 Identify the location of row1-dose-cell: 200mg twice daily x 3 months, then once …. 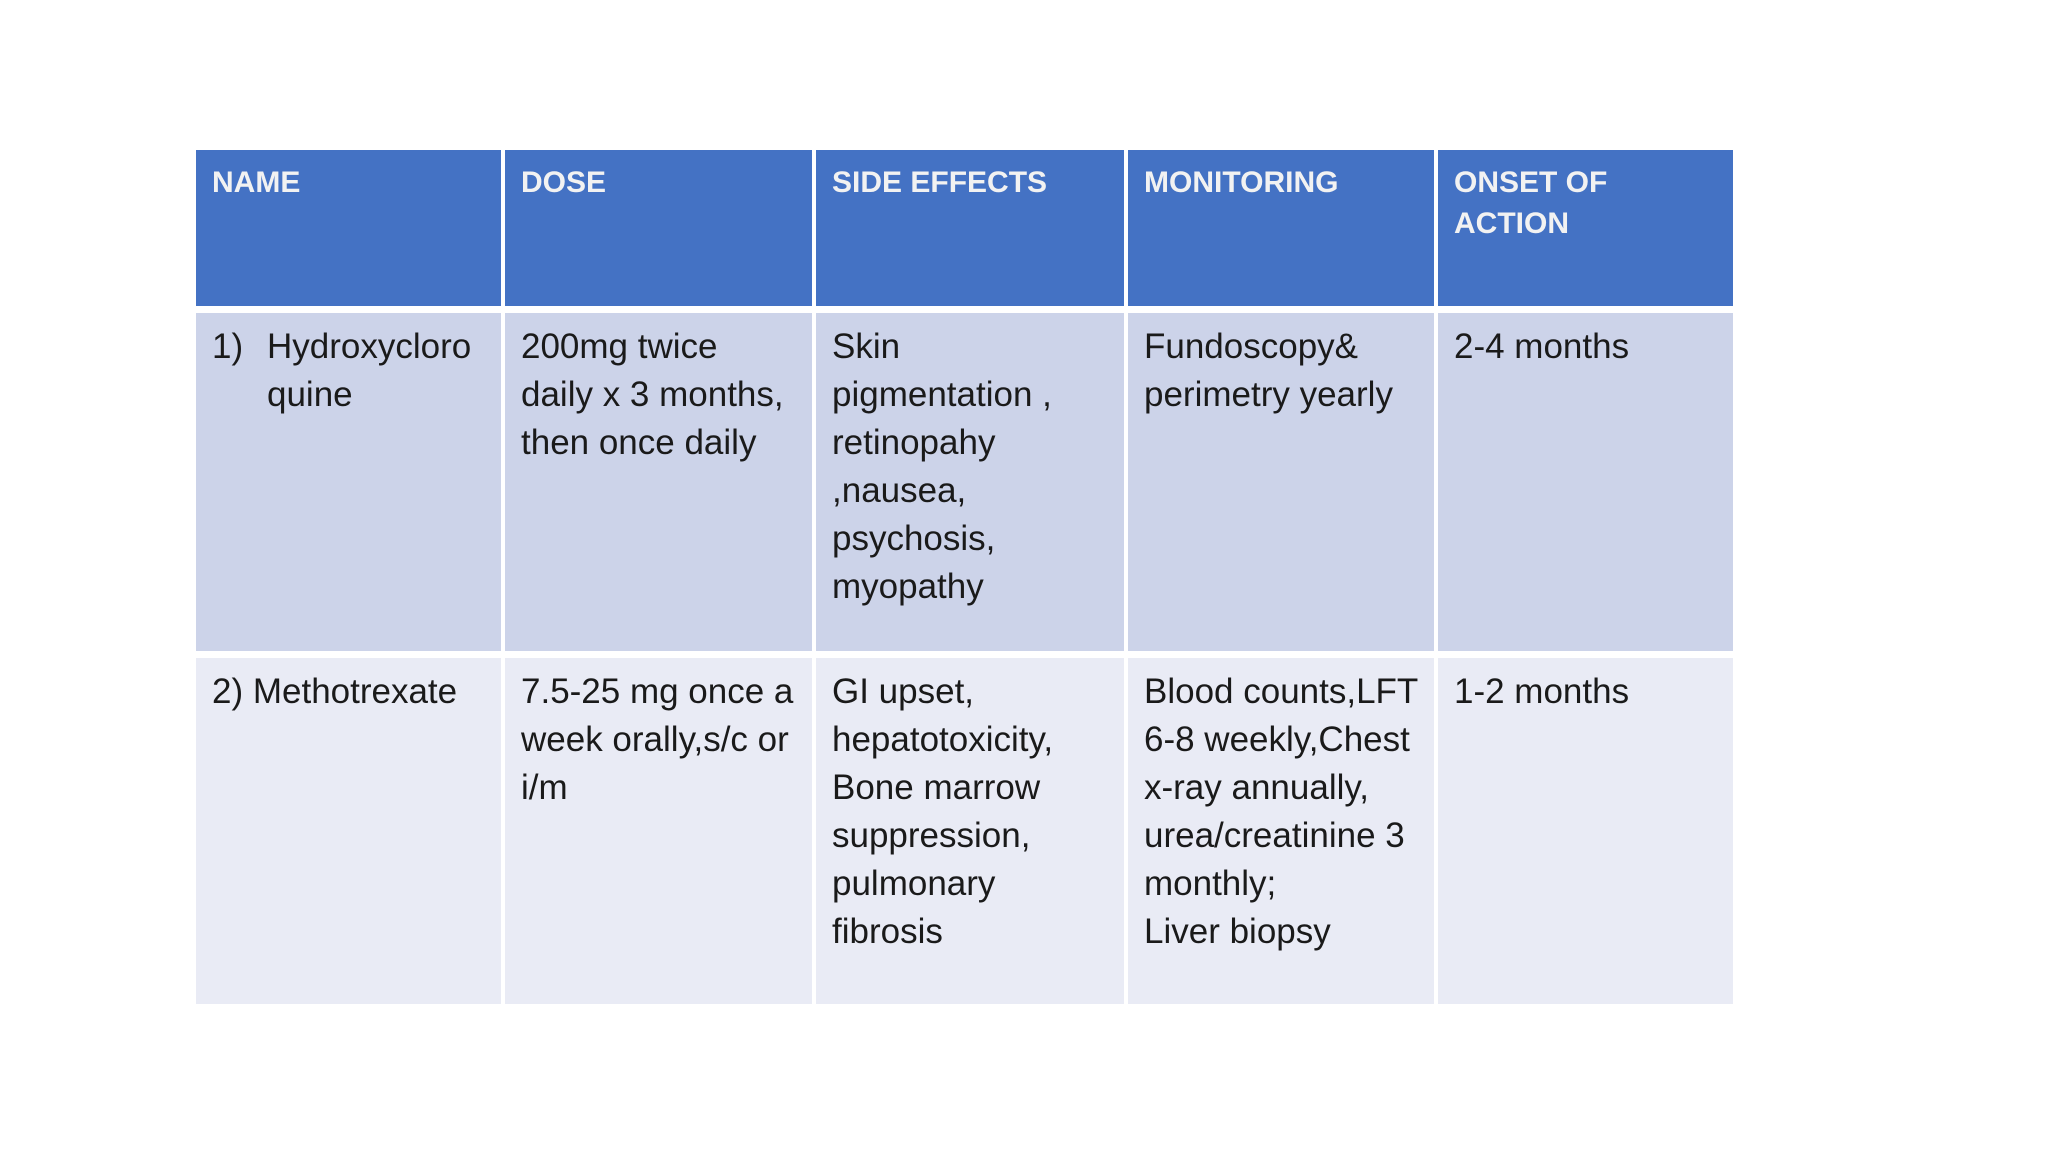
(658, 482).